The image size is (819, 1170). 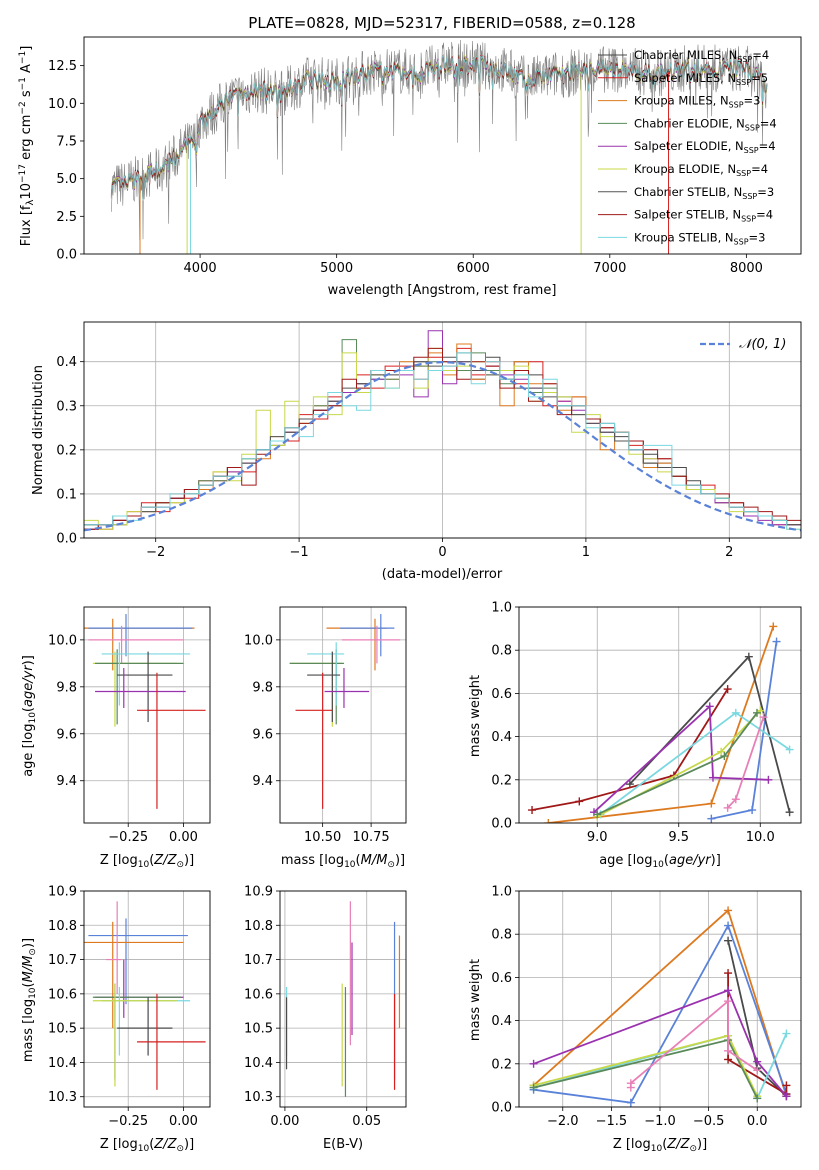 I want to click on age_vs_Z-ytick-label: 9.8, so click(x=66, y=687).